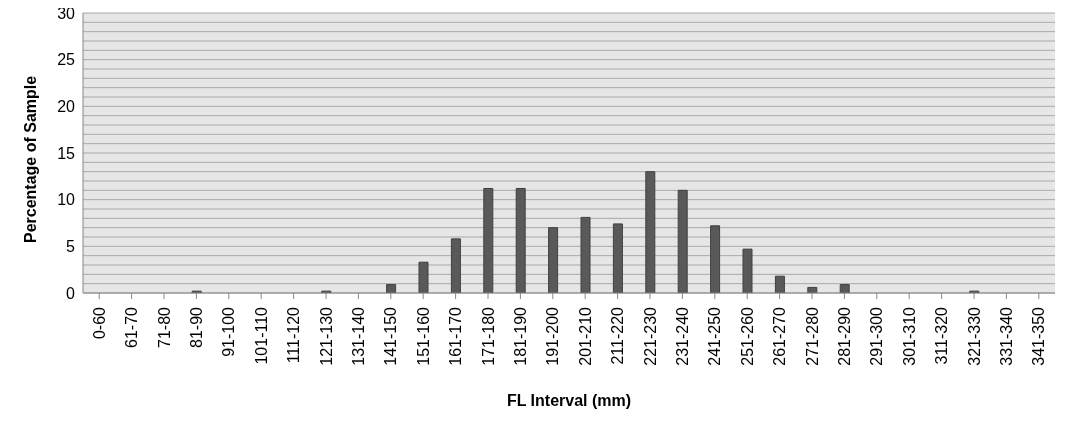 The image size is (1067, 421). I want to click on x-tick-label: 211-220, so click(618, 335).